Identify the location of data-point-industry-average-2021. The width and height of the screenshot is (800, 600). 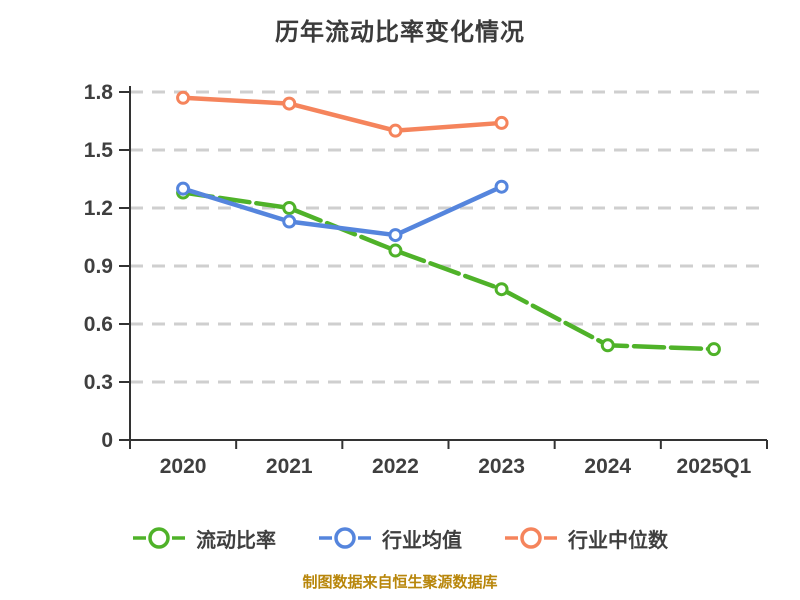
(289, 221).